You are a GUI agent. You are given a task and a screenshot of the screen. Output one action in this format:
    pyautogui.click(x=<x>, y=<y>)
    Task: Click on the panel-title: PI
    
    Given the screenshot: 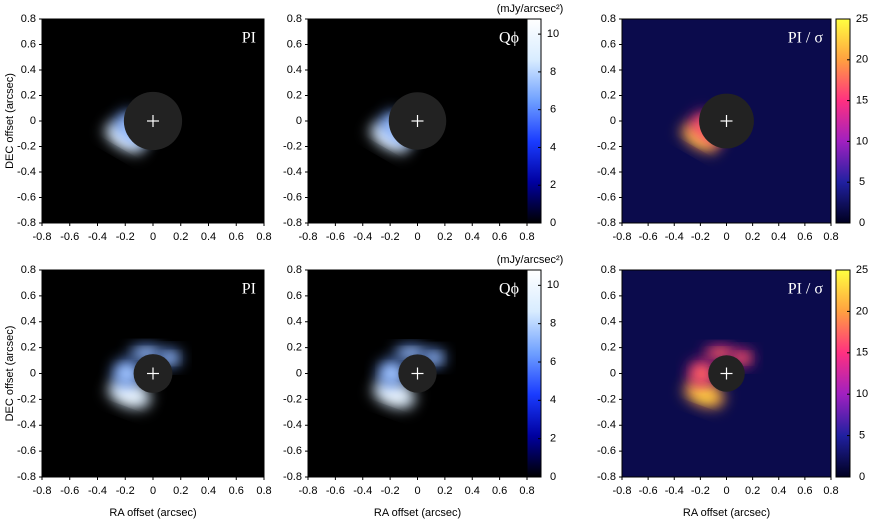 What is the action you would take?
    pyautogui.click(x=249, y=289)
    